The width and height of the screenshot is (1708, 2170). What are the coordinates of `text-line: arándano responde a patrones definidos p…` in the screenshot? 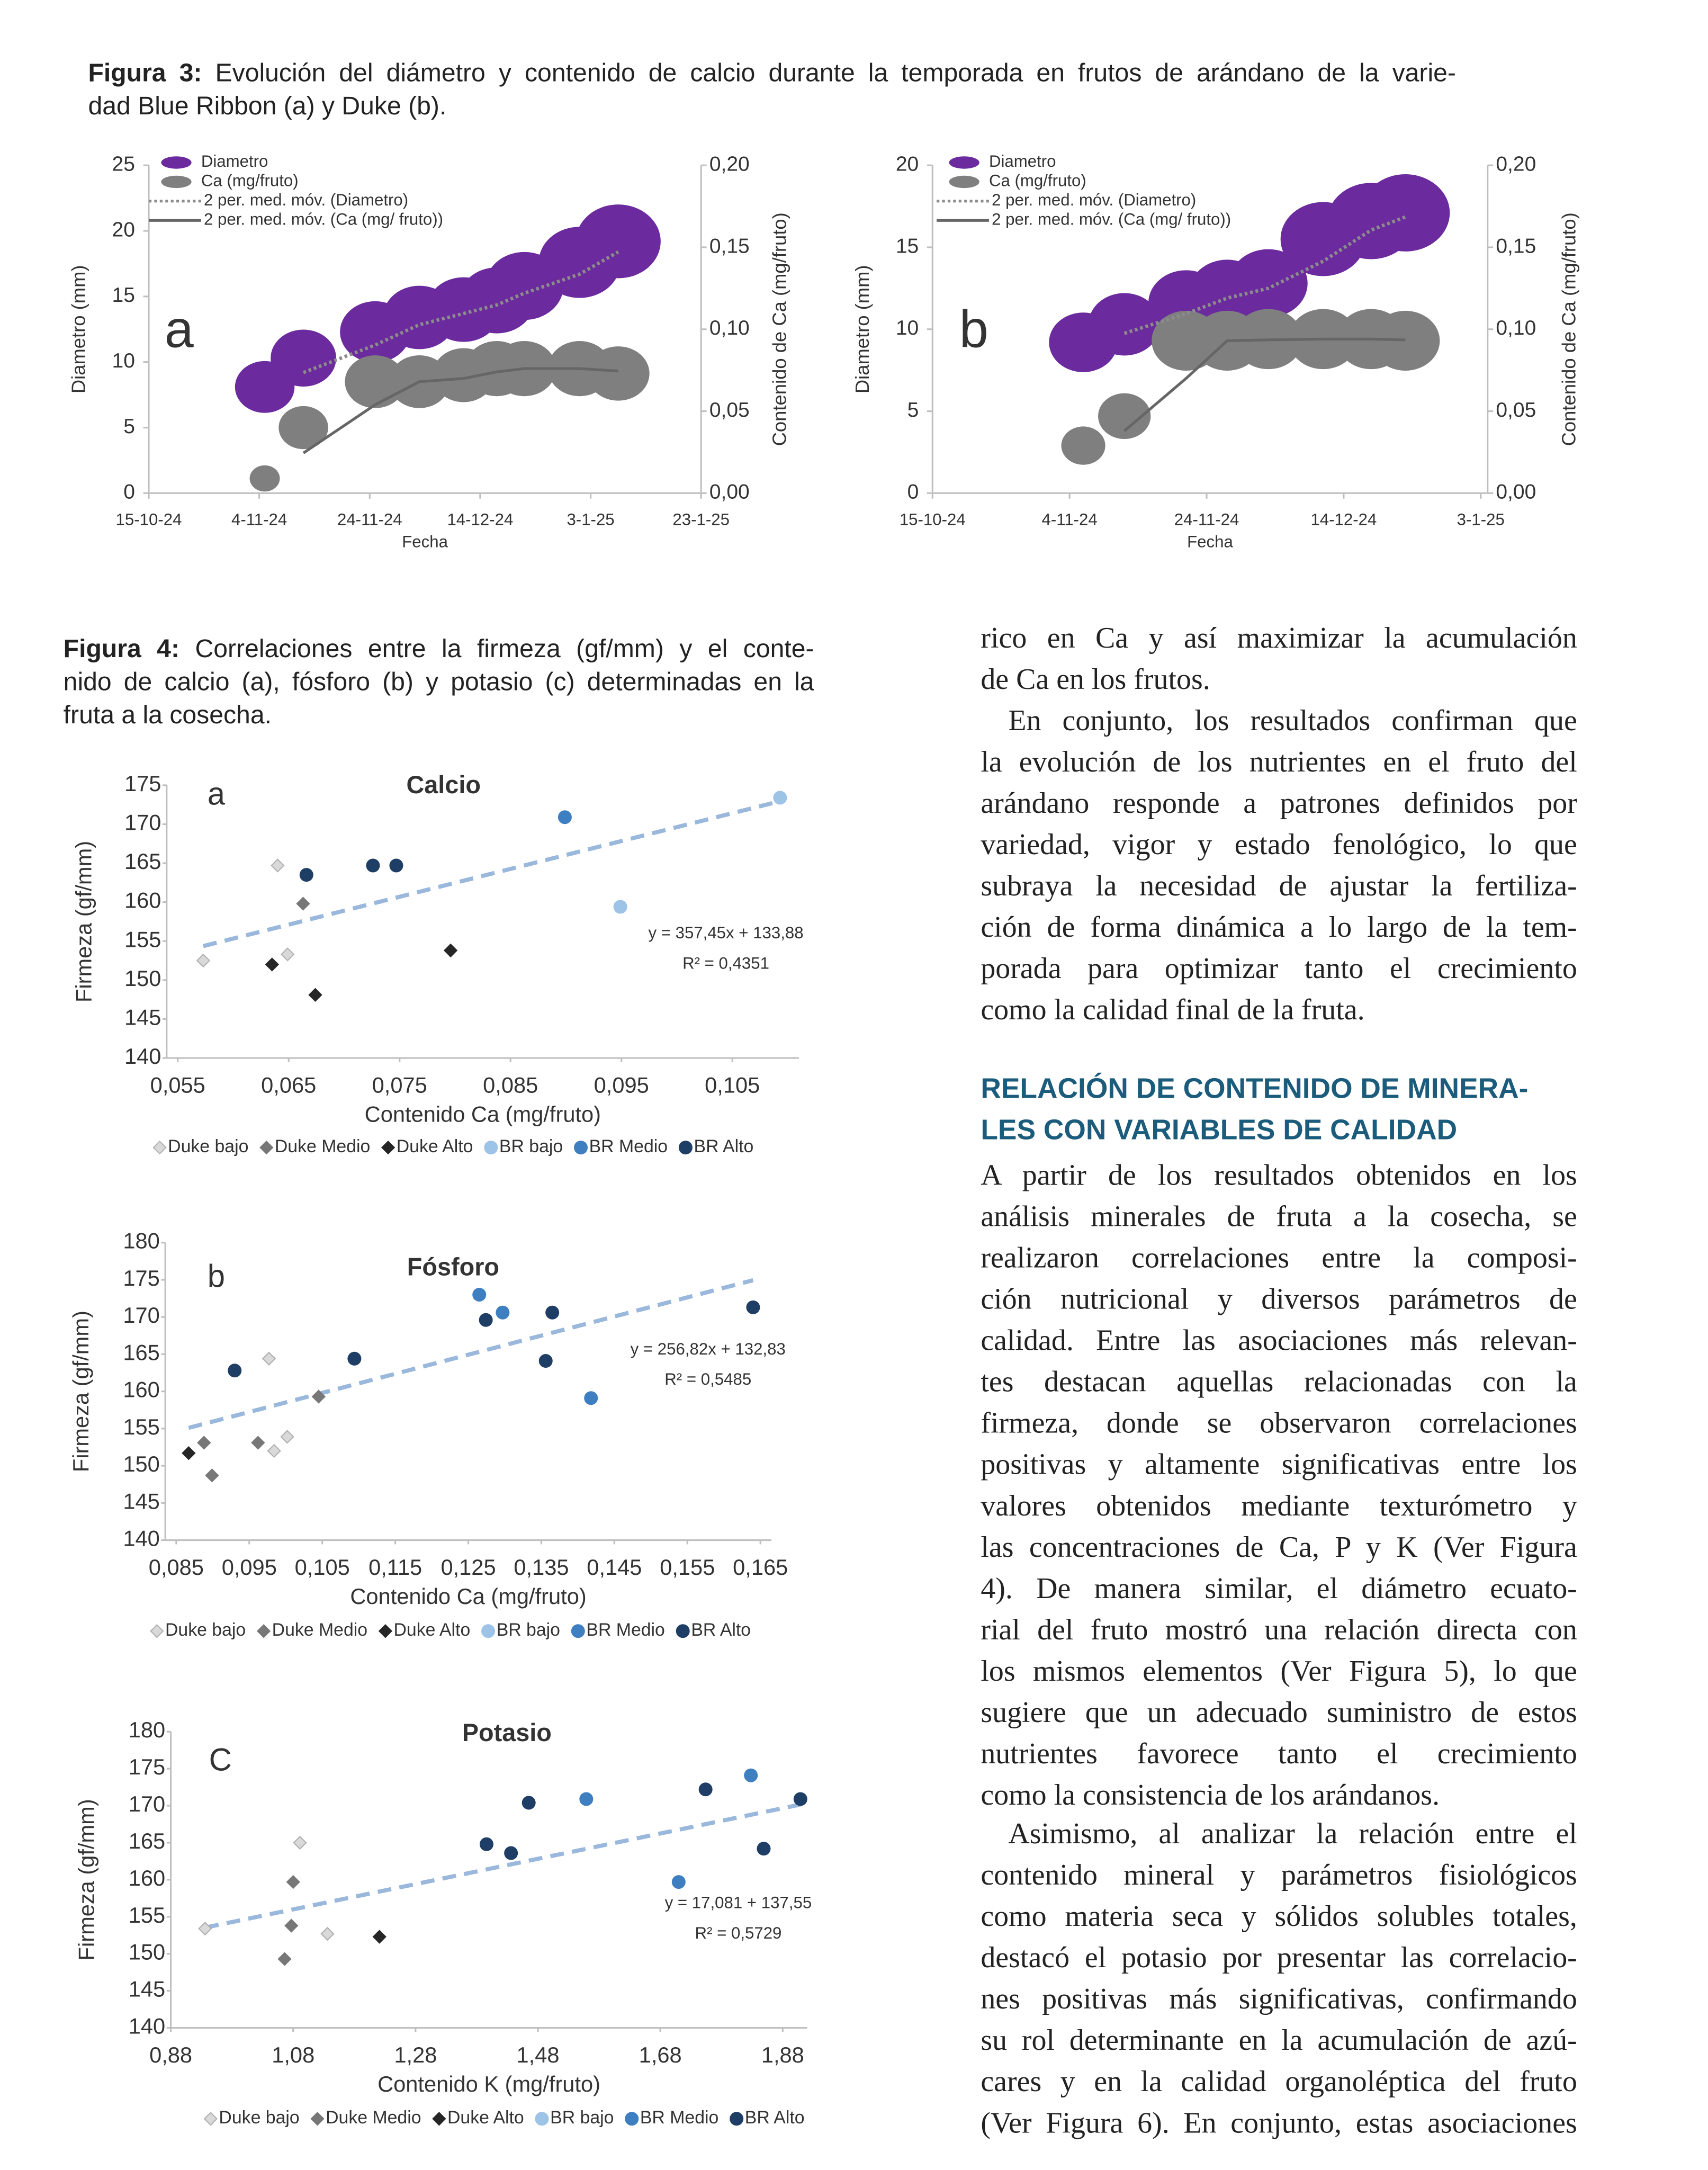 It's located at (1279, 803).